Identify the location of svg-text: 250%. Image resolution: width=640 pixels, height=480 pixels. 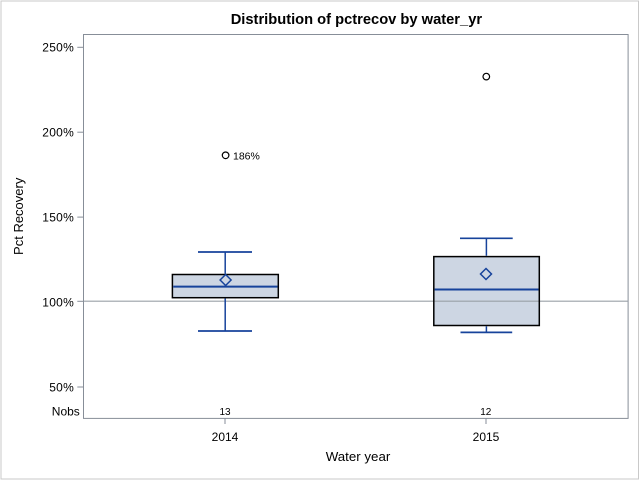
(58, 47).